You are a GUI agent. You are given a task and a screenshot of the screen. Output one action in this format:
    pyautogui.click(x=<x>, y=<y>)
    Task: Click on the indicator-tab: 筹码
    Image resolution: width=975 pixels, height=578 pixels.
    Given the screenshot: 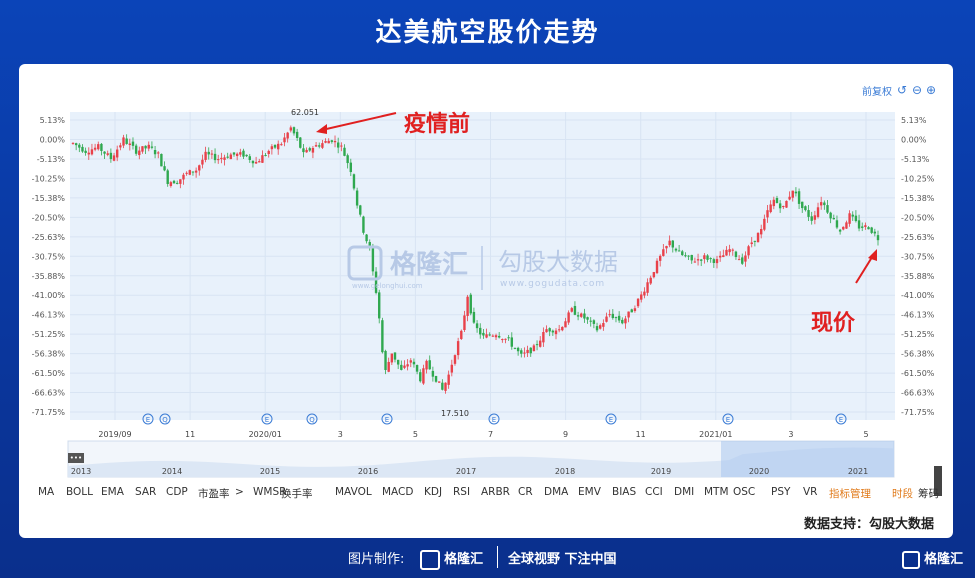 What is the action you would take?
    pyautogui.click(x=928, y=494)
    